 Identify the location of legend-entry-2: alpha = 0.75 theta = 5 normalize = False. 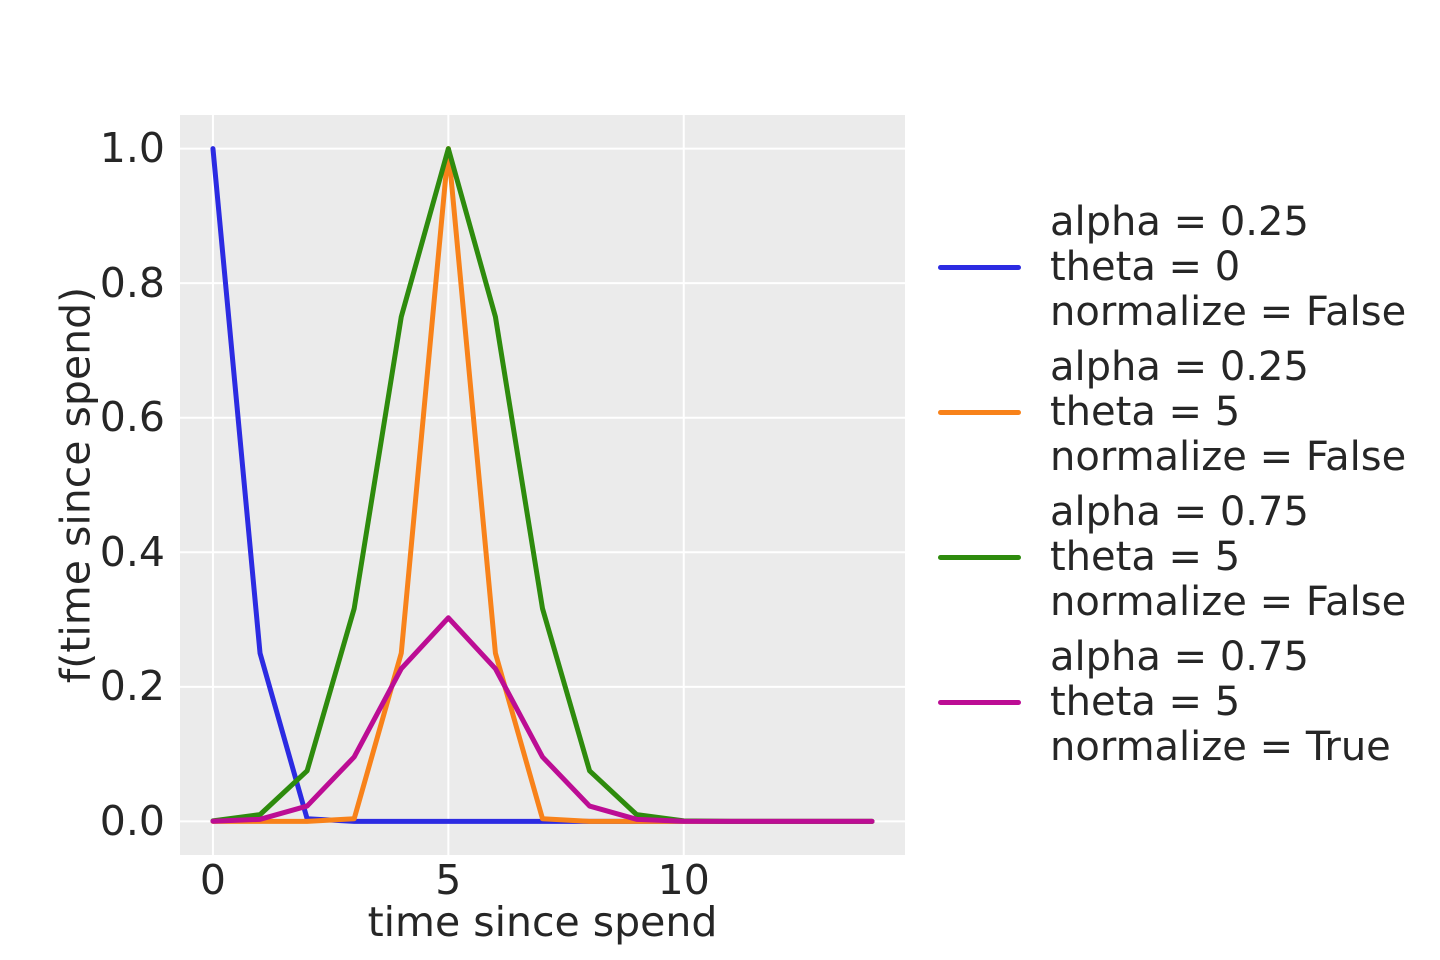
(1172, 557).